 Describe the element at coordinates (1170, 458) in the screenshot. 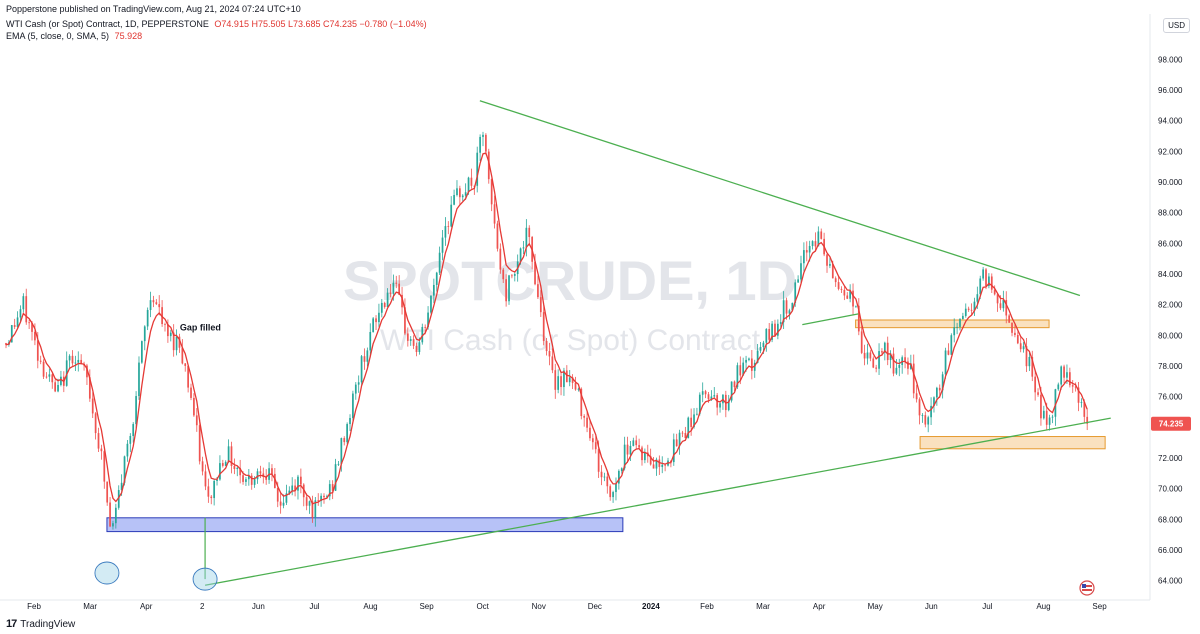

I see `y-tick-label: 72.000` at that location.